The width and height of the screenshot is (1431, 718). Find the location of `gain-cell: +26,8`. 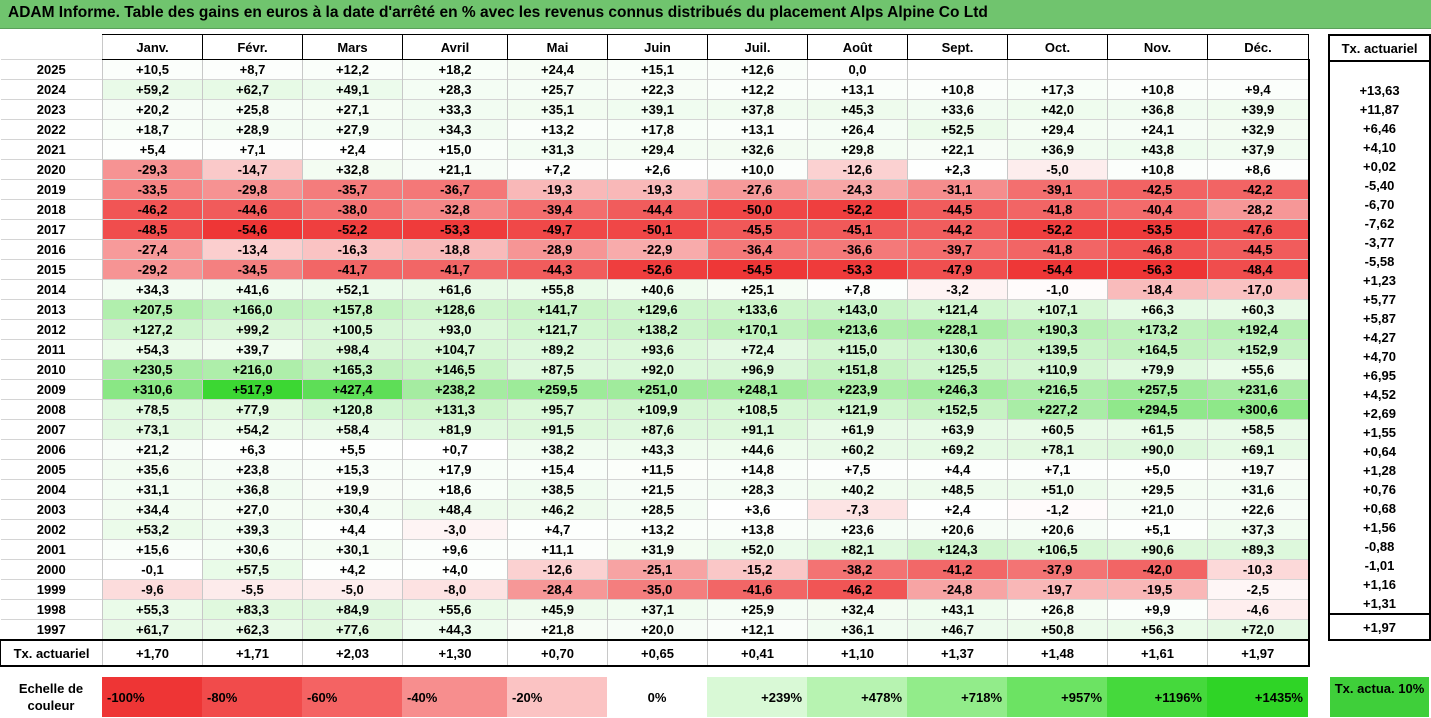

gain-cell: +26,8 is located at coordinates (1057, 609).